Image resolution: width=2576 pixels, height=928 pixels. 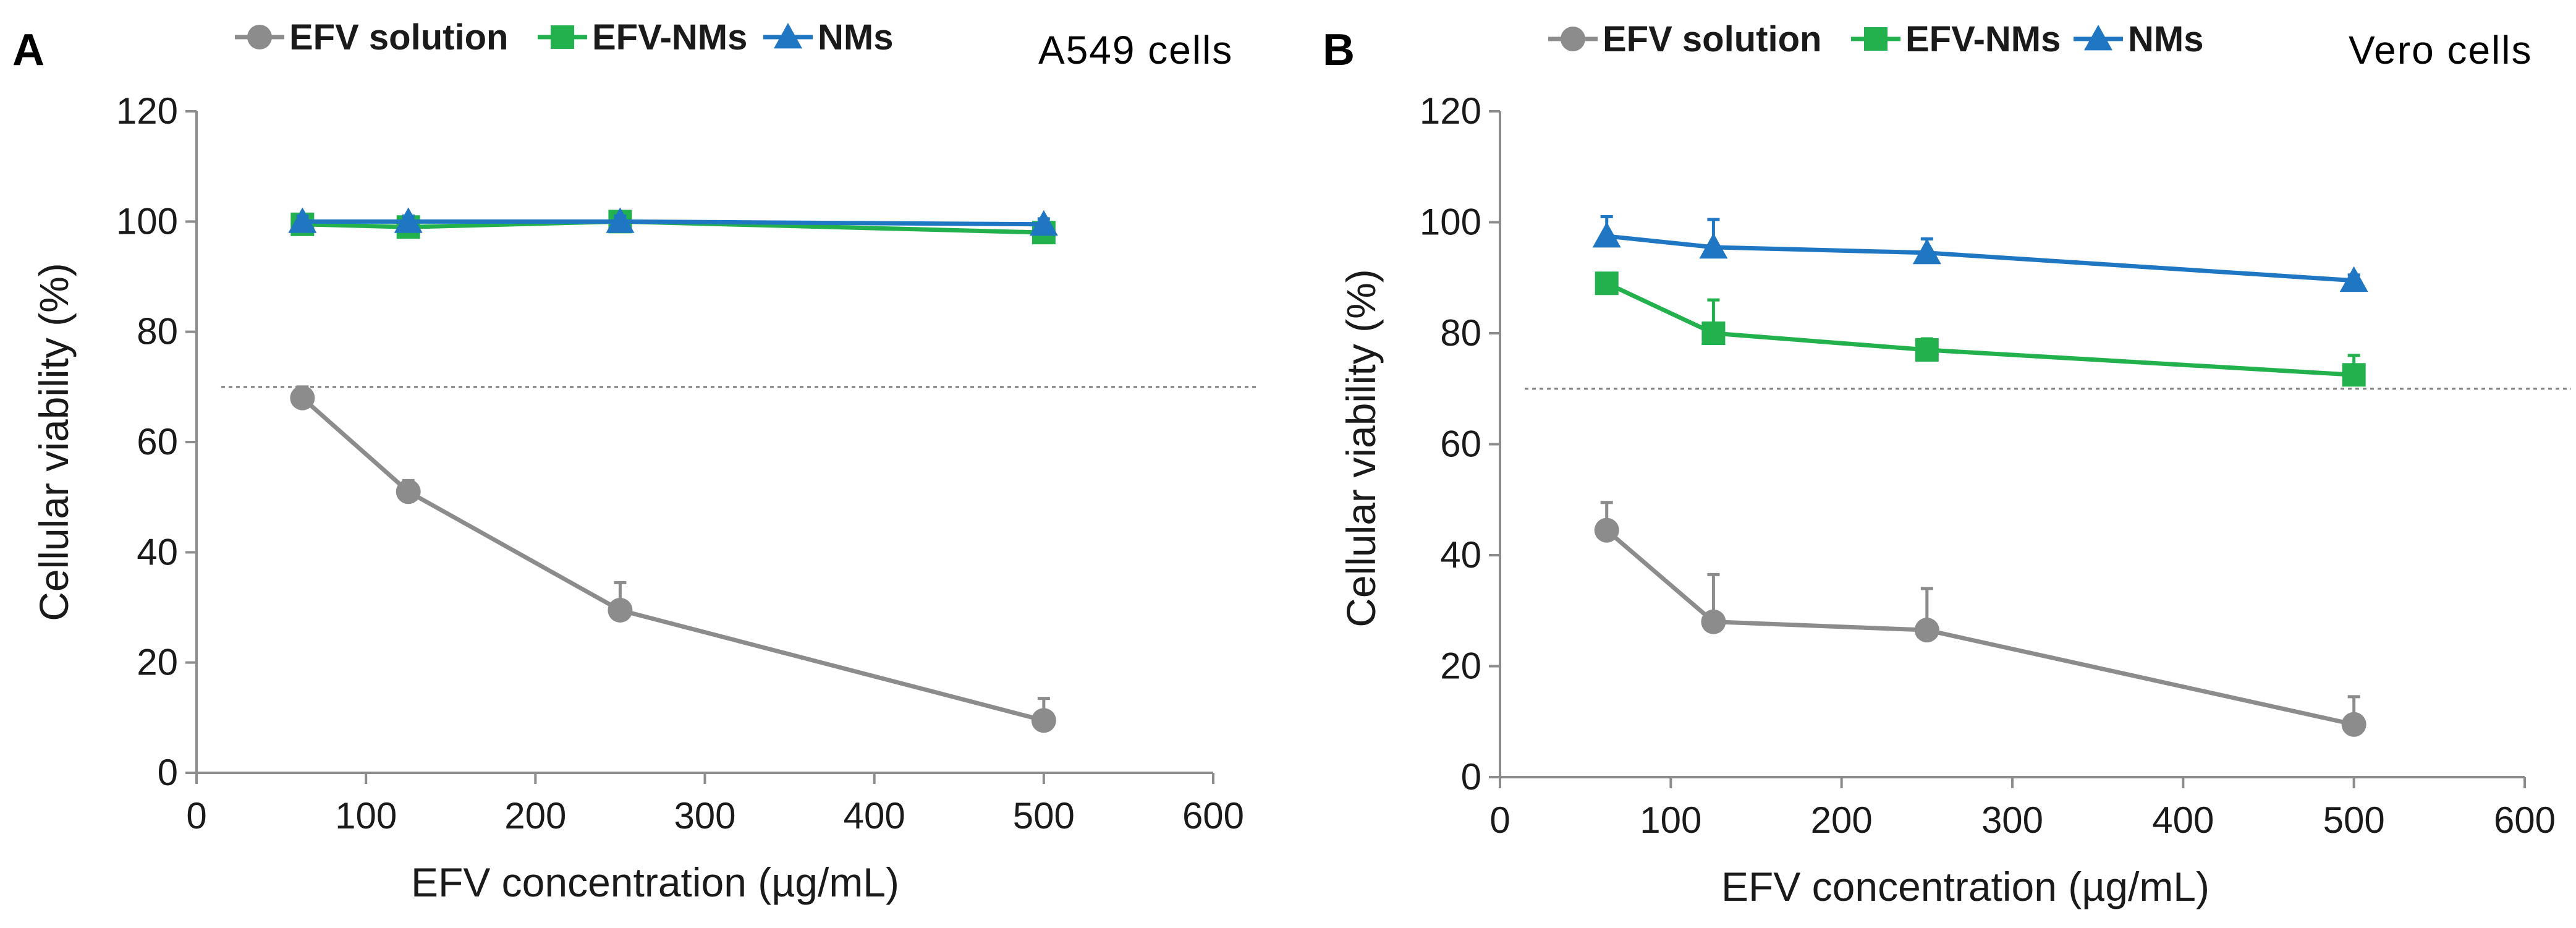 What do you see at coordinates (655, 882) in the screenshot?
I see `x-axis-title-a: EFV concentration (µg/mL)` at bounding box center [655, 882].